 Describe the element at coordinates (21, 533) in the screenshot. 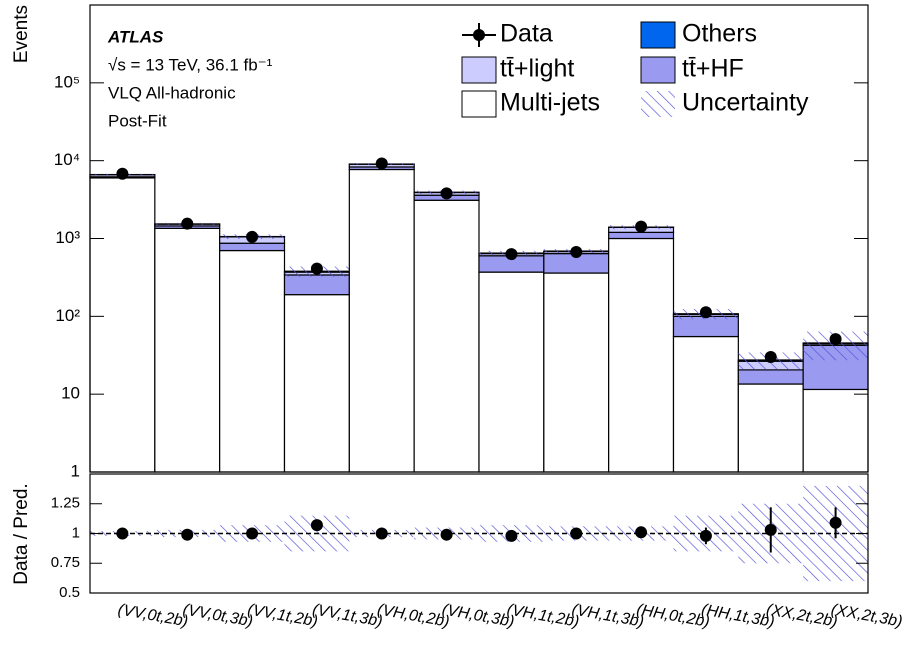

I see `ratio-axis-label: Data / Pred.` at that location.